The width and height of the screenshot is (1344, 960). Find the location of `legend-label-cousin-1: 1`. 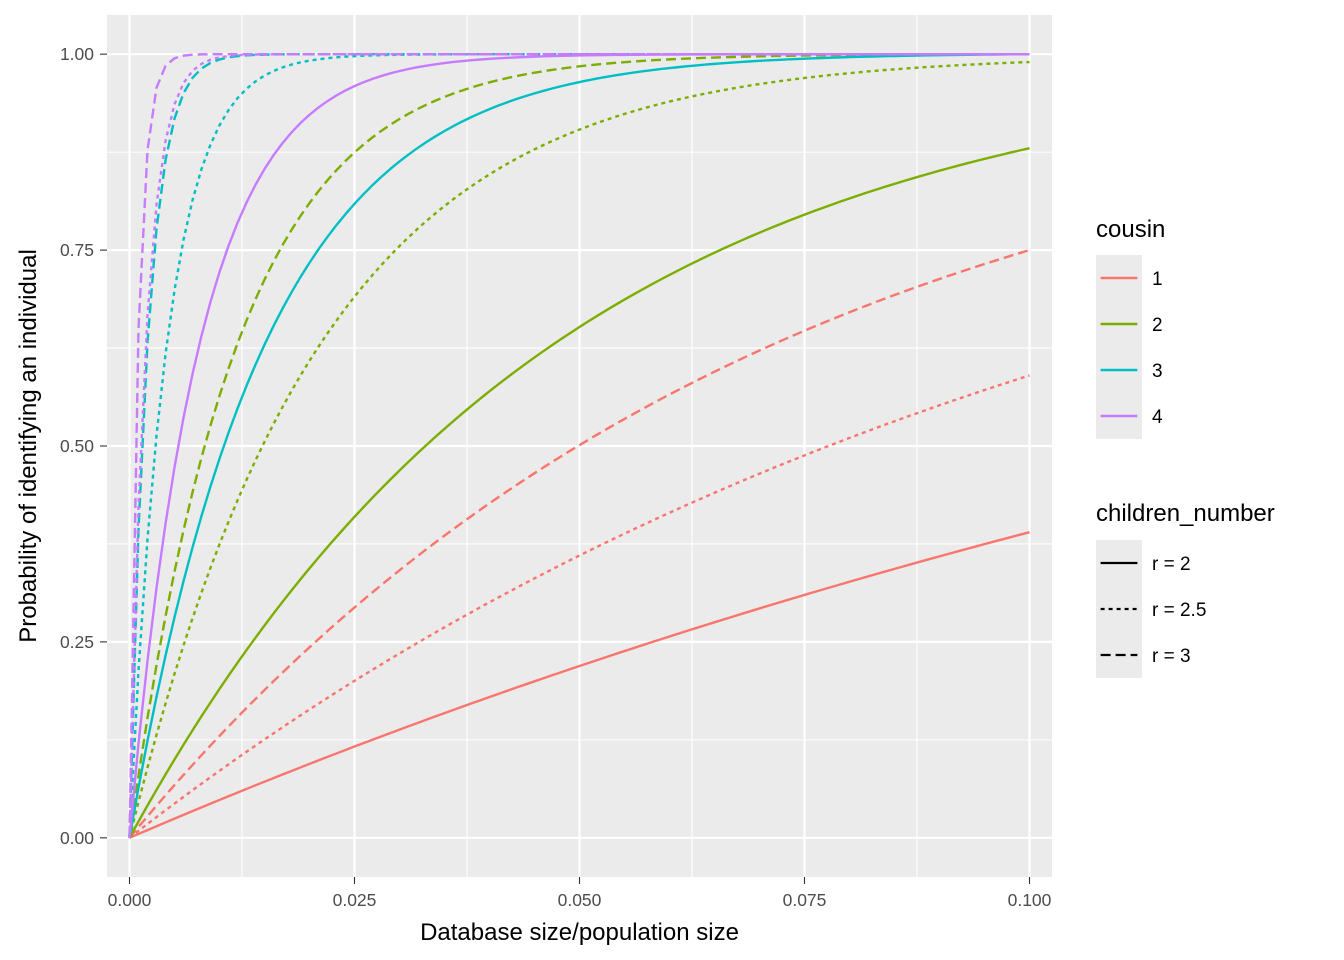

legend-label-cousin-1: 1 is located at coordinates (1157, 279).